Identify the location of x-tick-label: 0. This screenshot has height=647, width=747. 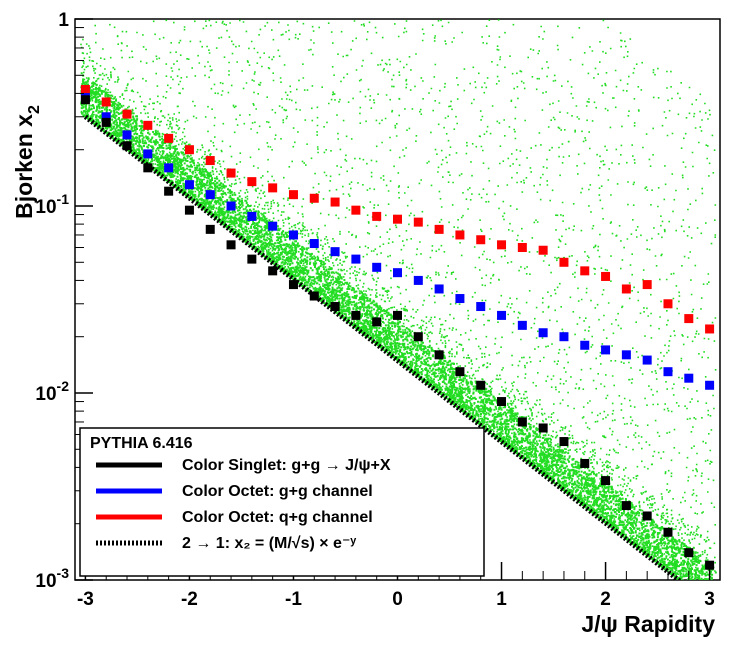
(397, 599).